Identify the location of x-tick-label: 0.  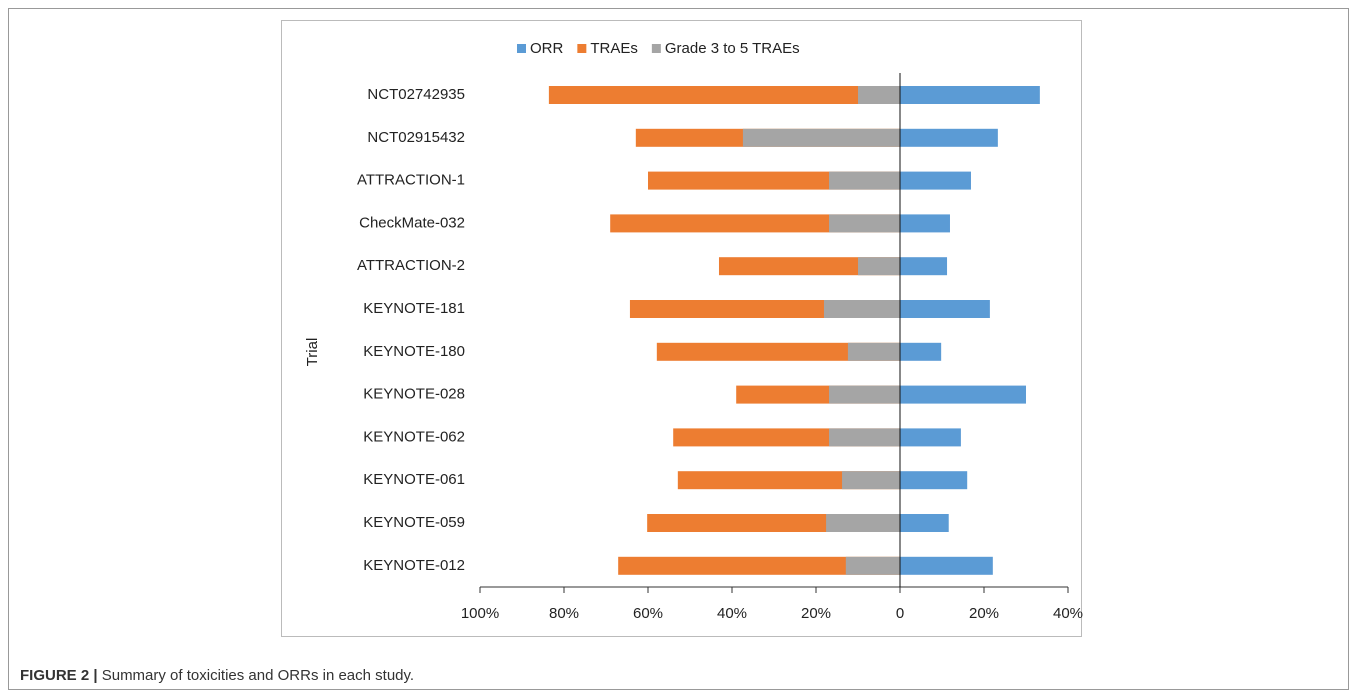
(900, 613).